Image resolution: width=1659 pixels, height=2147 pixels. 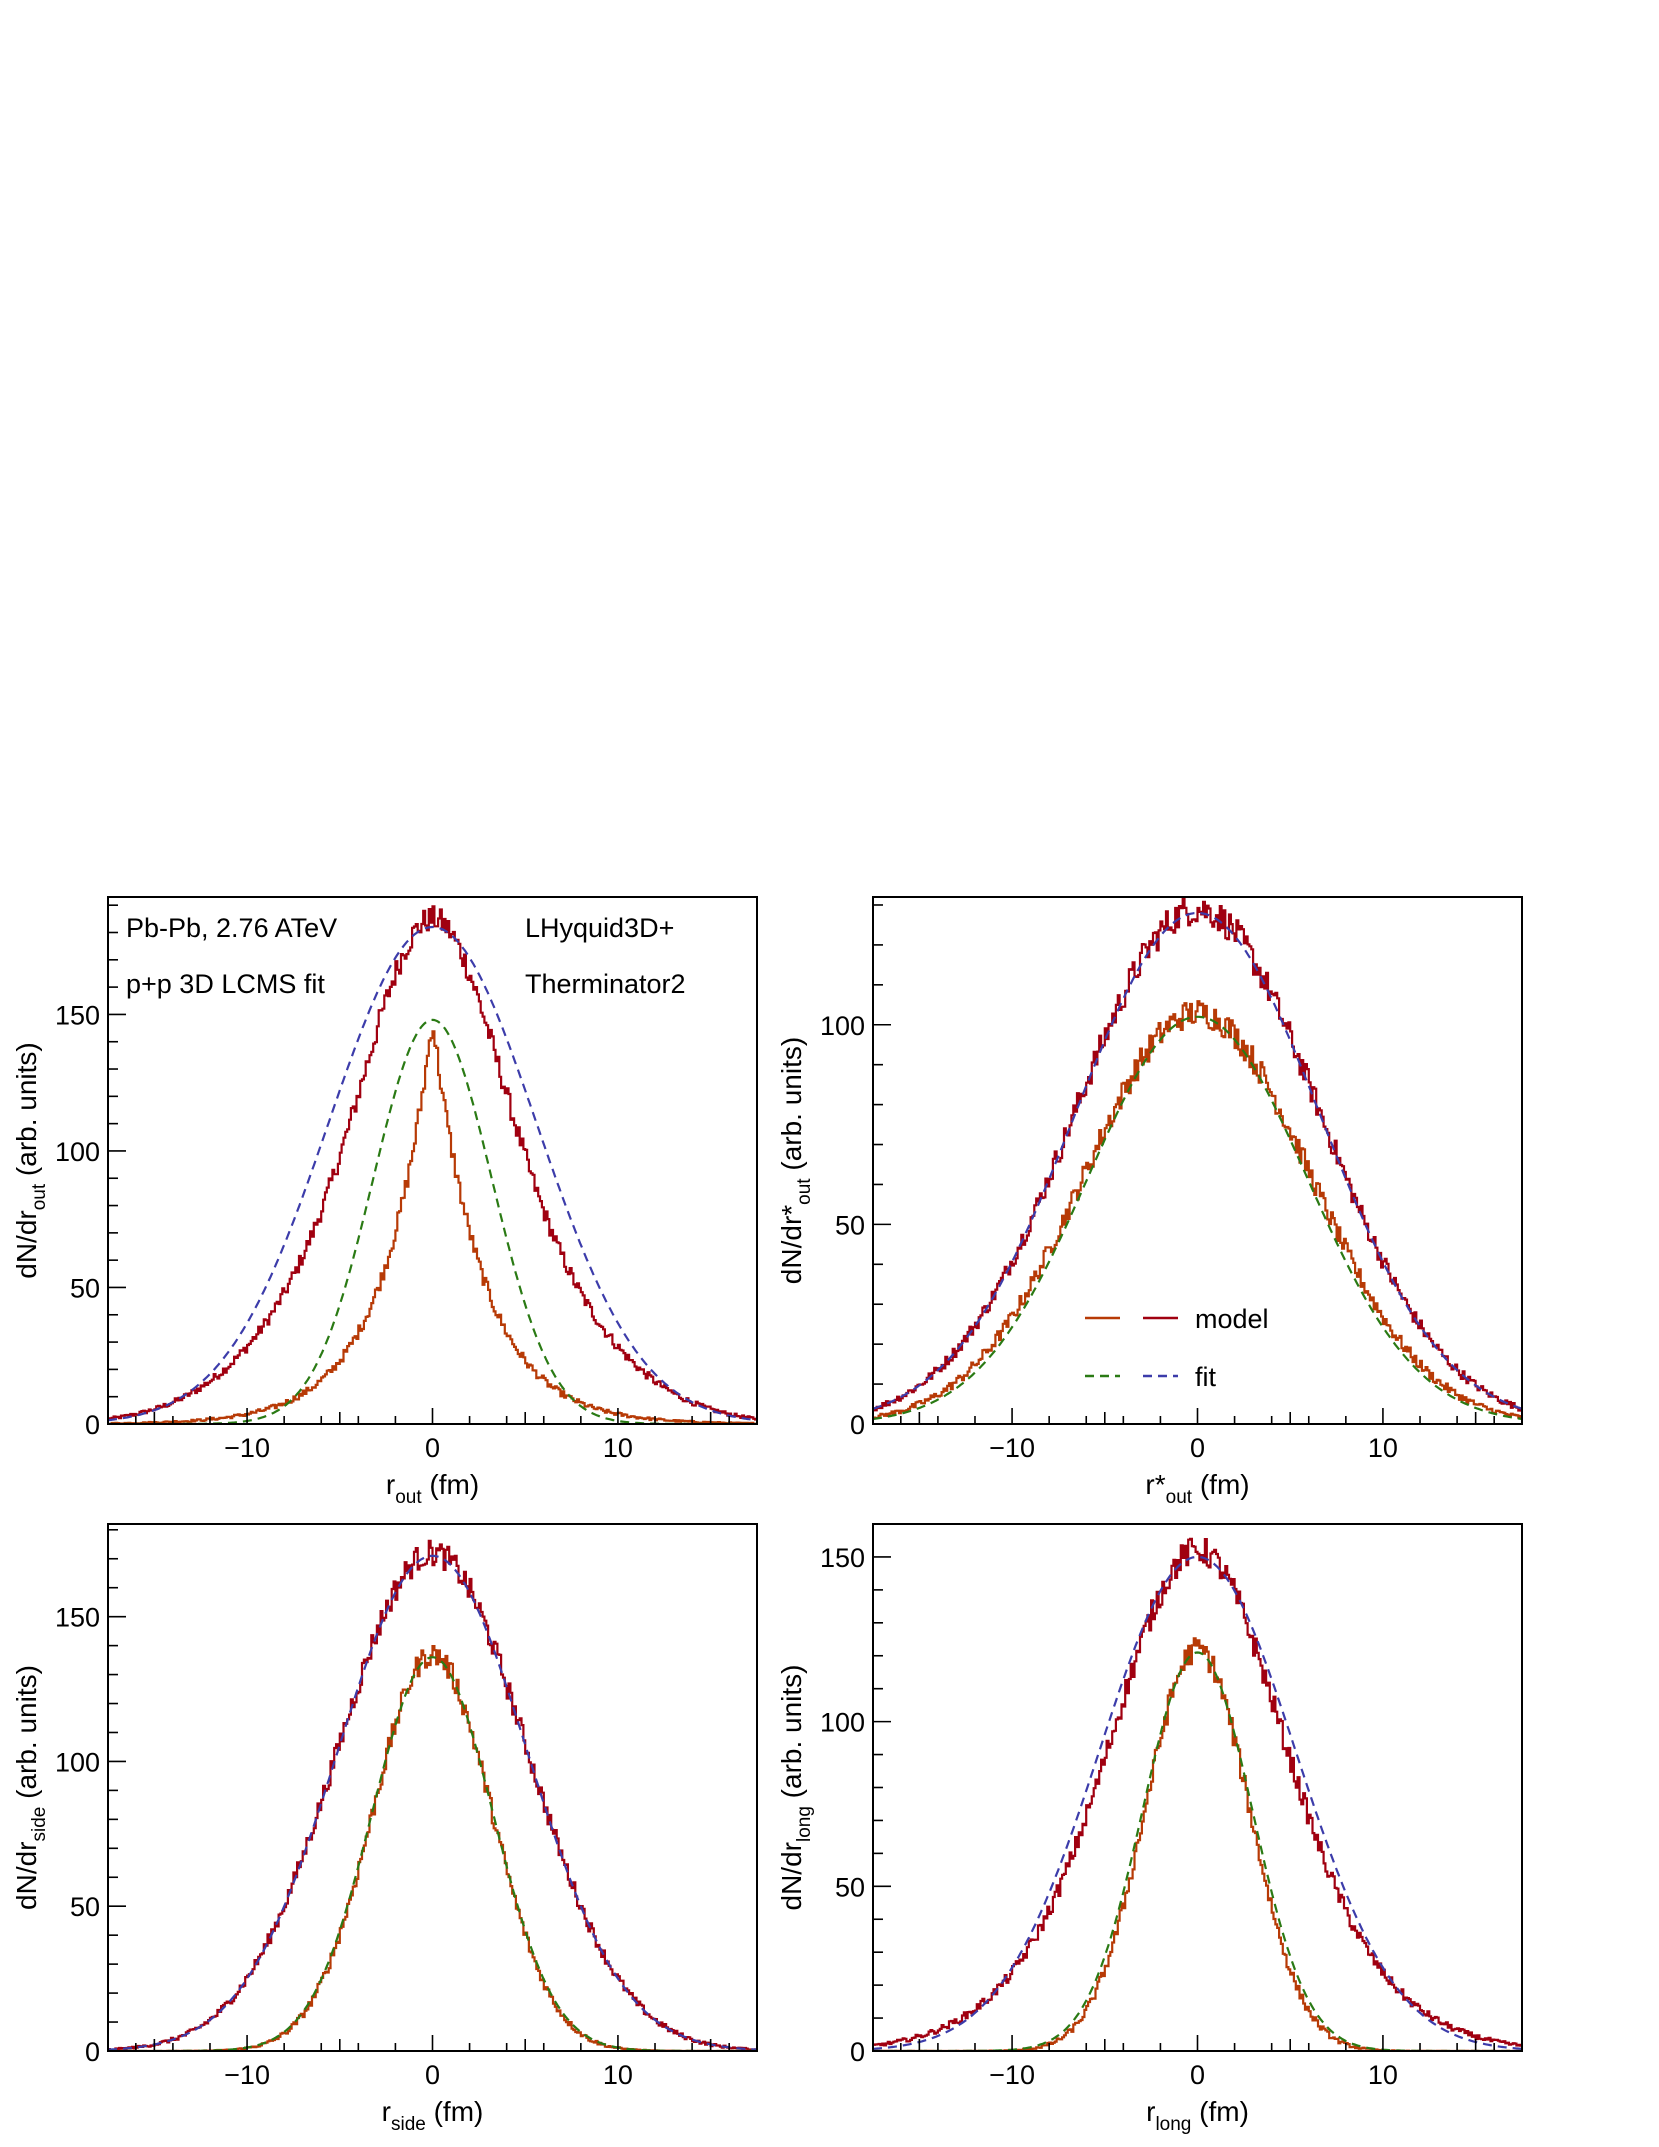 I want to click on x-axis-title: rside (fm), so click(x=433, y=2115).